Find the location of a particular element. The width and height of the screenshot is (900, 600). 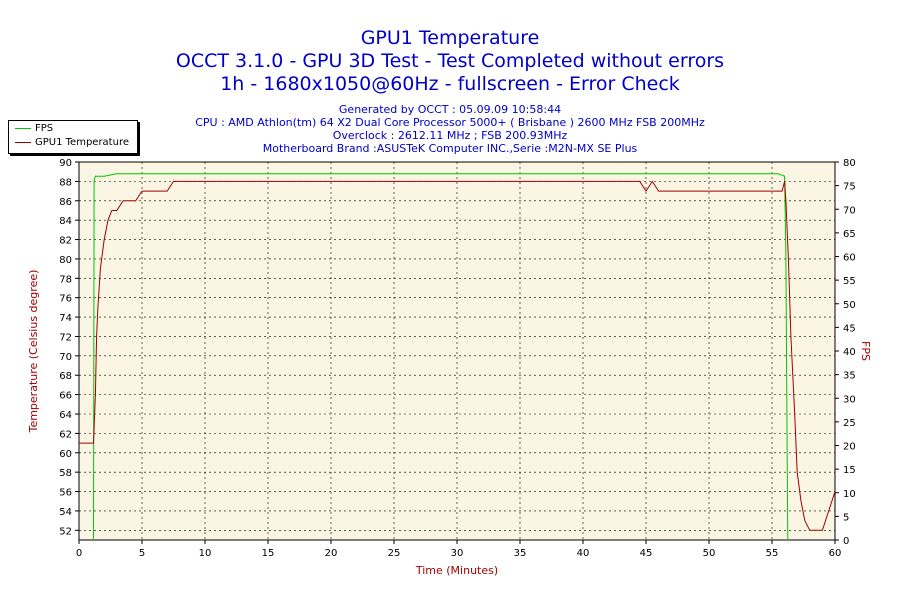

y-right-tick-label: 0 is located at coordinates (846, 541).